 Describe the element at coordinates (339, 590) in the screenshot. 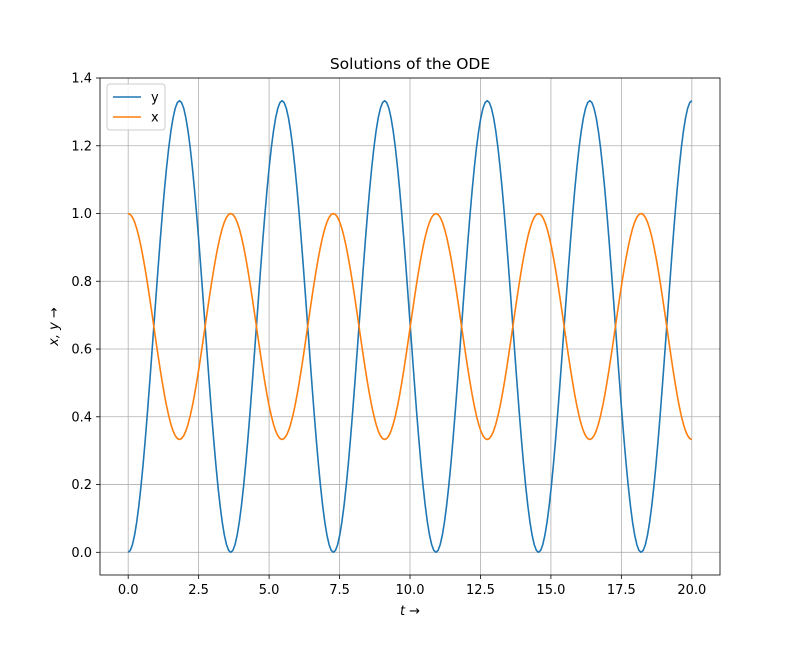

I see `x-tick-label: 7.5` at that location.